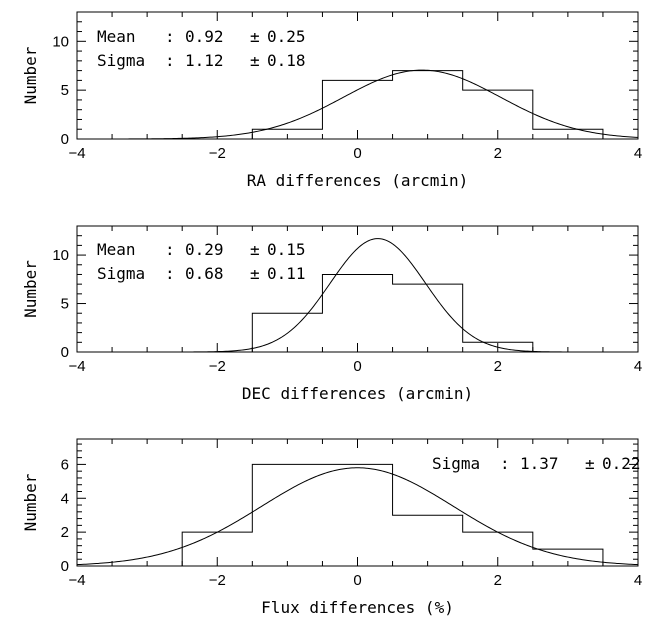 The height and width of the screenshot is (621, 647). Describe the element at coordinates (65, 532) in the screenshot. I see `y-tick-label: 2` at that location.